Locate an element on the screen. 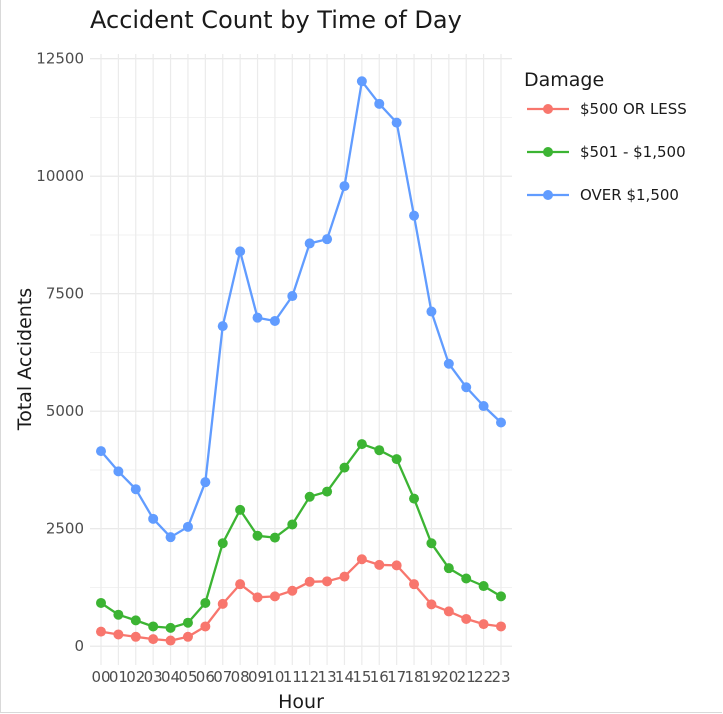 The image size is (723, 714). legend-item: $501 - $1,500 is located at coordinates (606, 152).